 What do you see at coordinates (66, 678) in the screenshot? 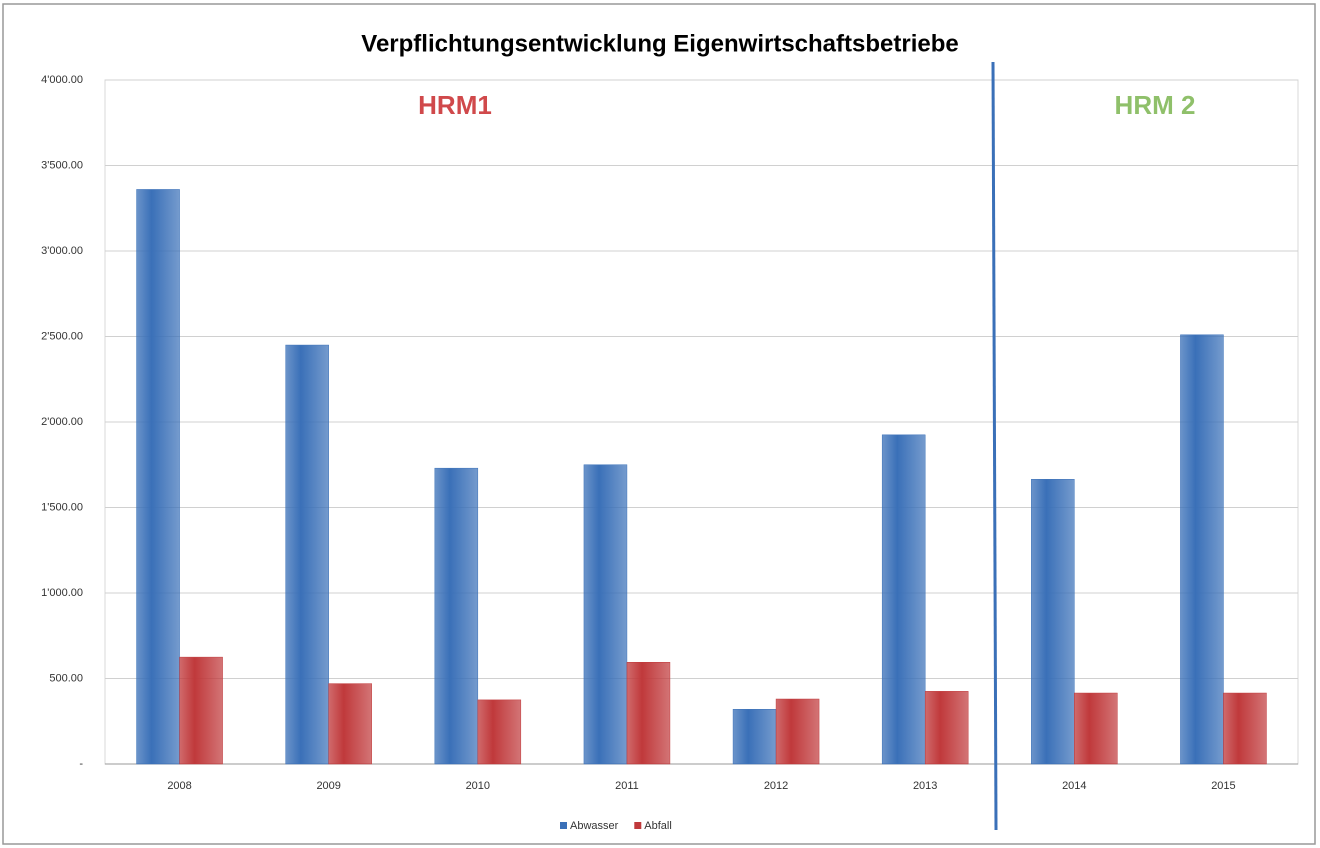
I see `y-tick-label: 500.00` at bounding box center [66, 678].